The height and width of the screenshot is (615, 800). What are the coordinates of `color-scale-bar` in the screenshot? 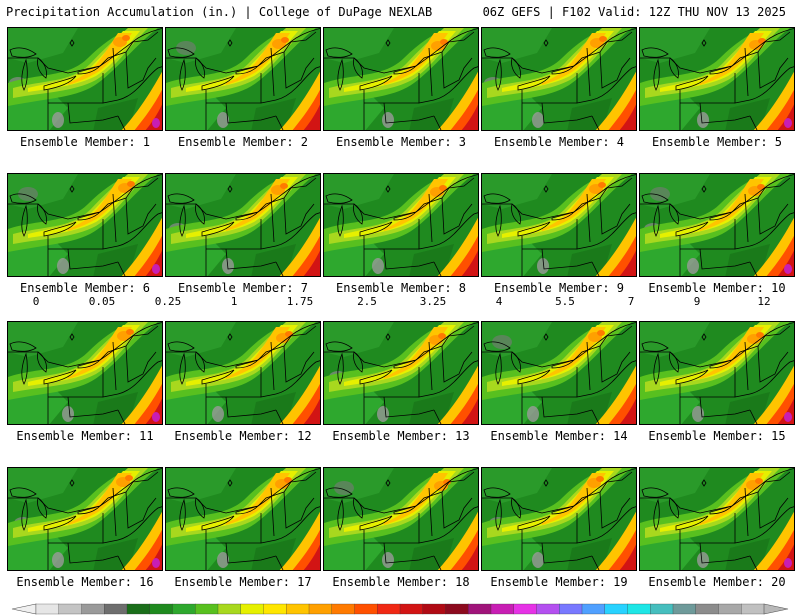 It's located at (400, 609).